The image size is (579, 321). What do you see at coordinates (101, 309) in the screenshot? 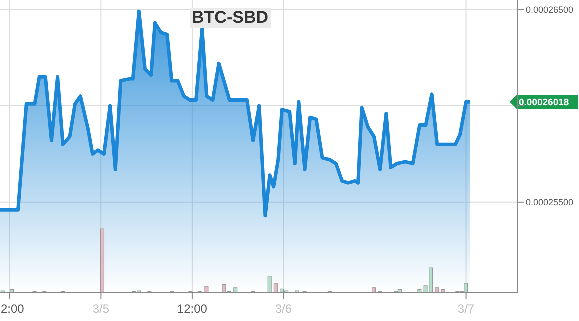
I see `x-tick-label: 3/5` at bounding box center [101, 309].